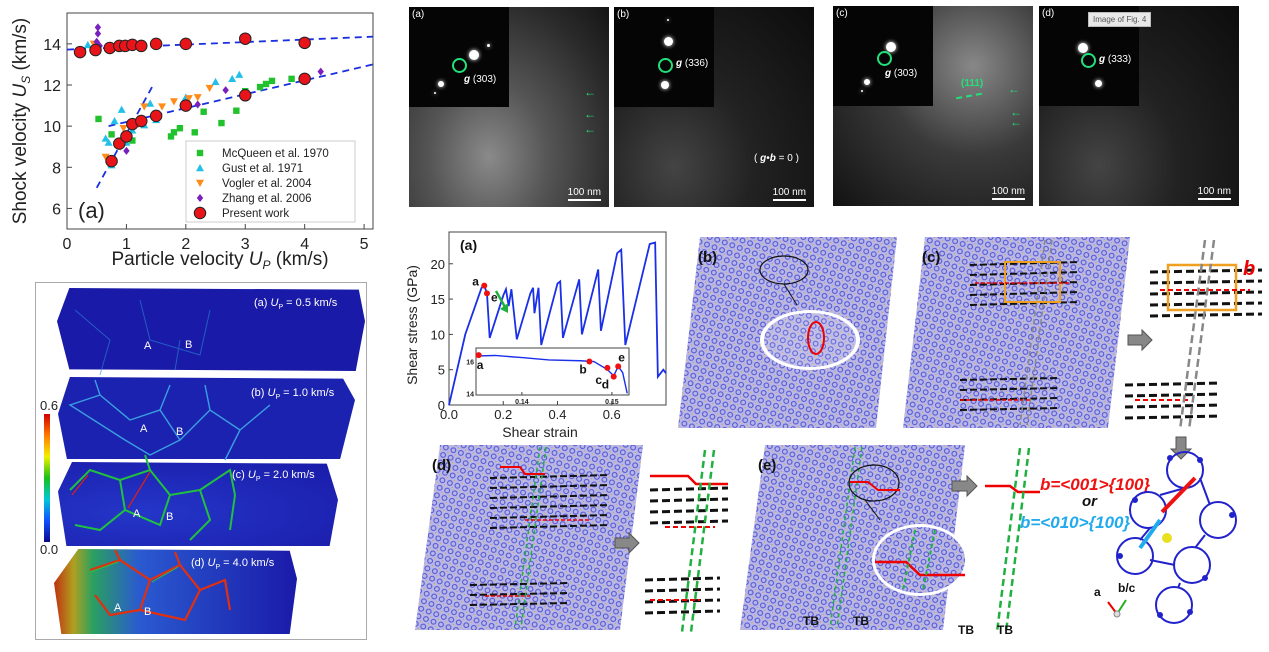 Image resolution: width=1269 pixels, height=652 pixels. I want to click on legend-label: Present work, so click(255, 214).